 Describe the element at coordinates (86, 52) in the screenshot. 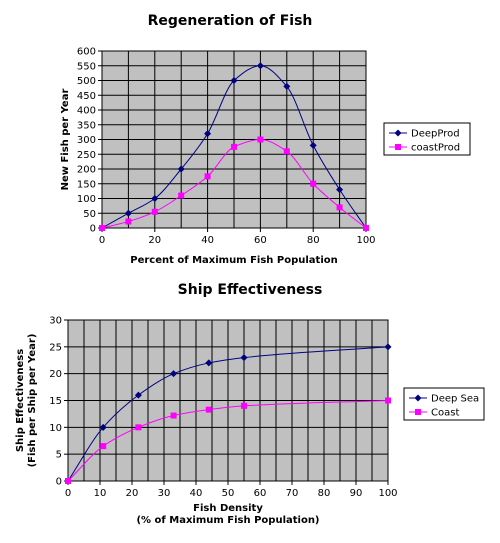

I see `y-tick-label: 600` at that location.